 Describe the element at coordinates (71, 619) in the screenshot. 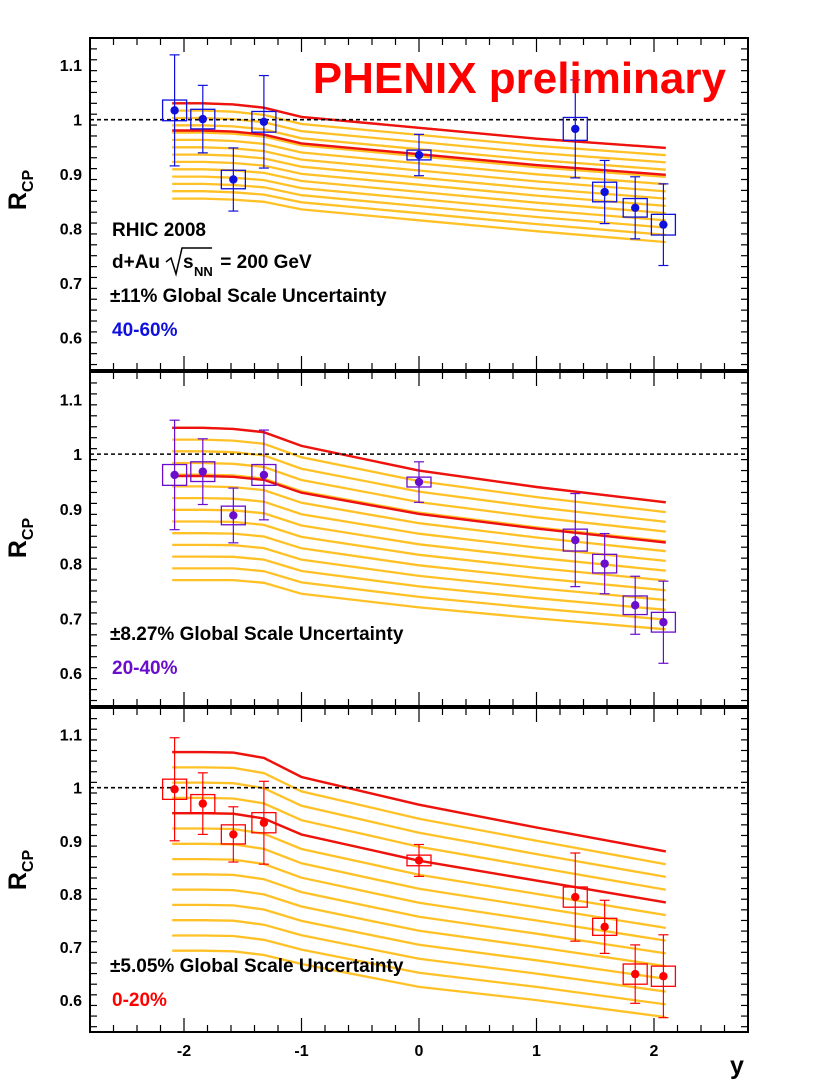

I see `y-tick-label: 0.7` at that location.